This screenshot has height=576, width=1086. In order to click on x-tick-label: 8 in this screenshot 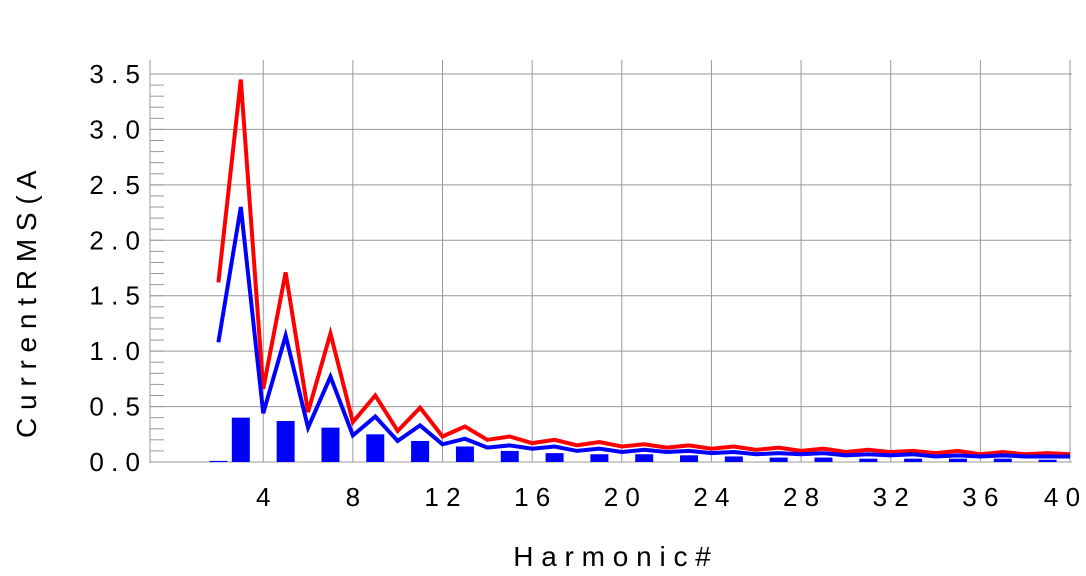, I will do `click(353, 497)`.